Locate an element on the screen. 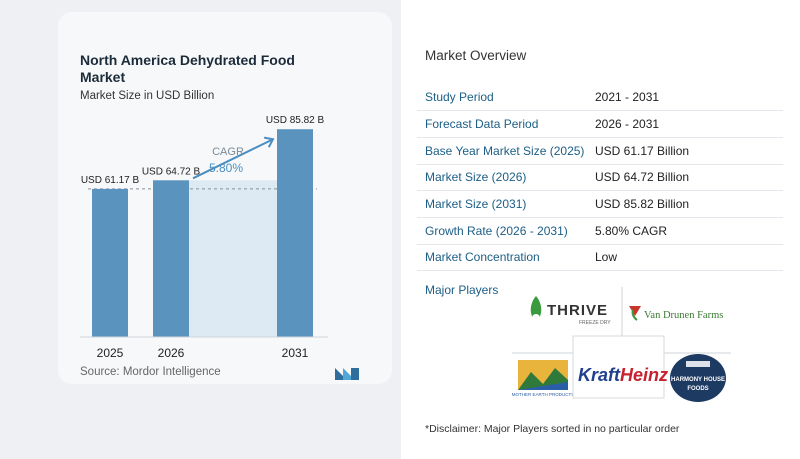 This screenshot has width=800, height=459. mordor-logo-icon is located at coordinates (347, 374).